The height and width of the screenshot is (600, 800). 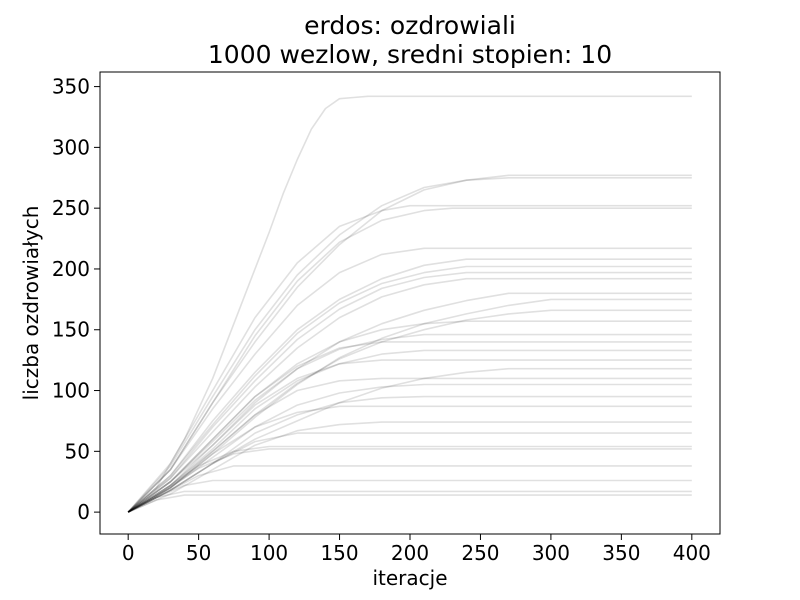 What do you see at coordinates (692, 553) in the screenshot?
I see `x-tick-label: 400` at bounding box center [692, 553].